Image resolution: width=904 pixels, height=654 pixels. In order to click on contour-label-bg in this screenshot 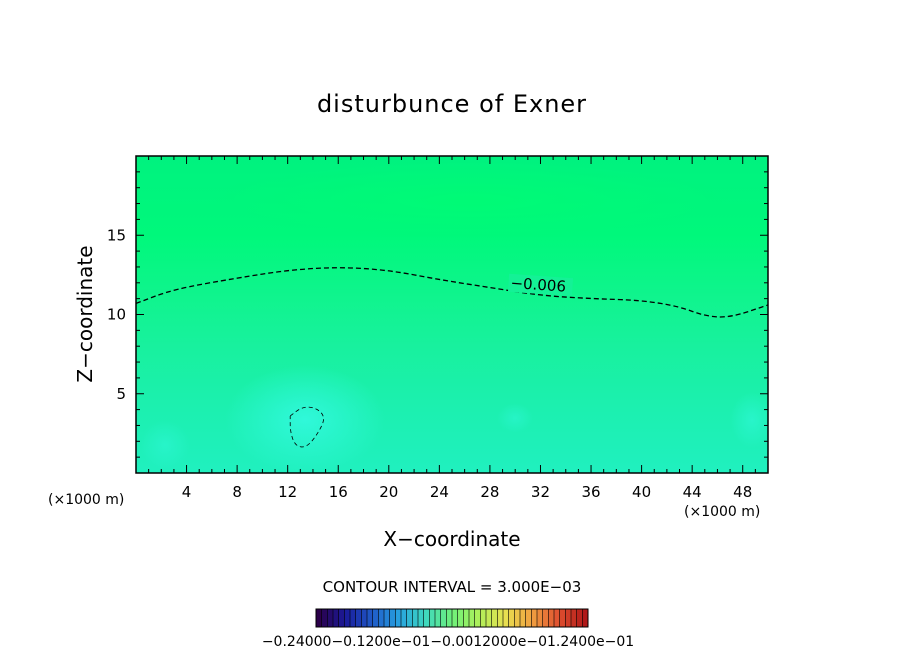, I will do `click(540, 285)`.